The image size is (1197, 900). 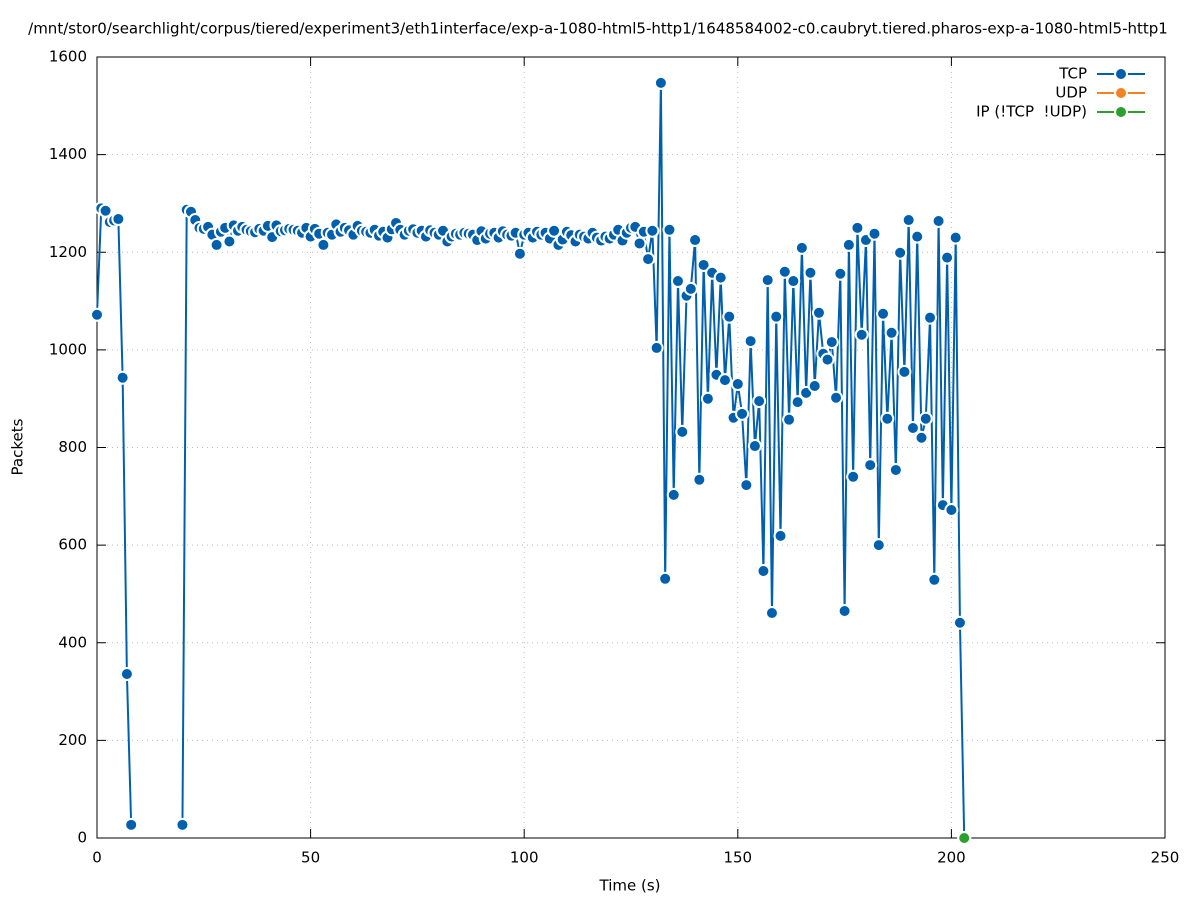 I want to click on y-tick-label: 1000, so click(x=68, y=349).